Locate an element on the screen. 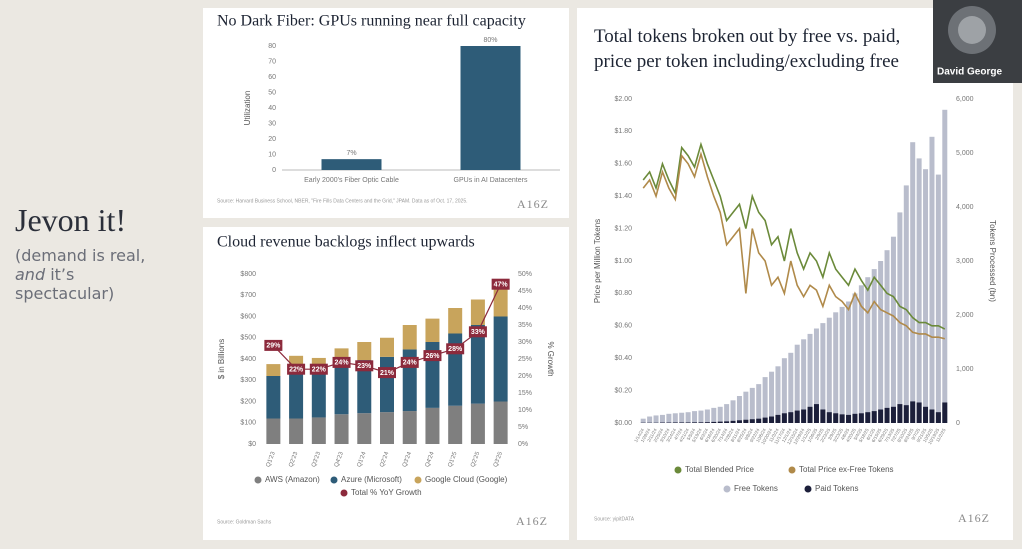 The width and height of the screenshot is (1022, 549). y-tick-label: $1.80 is located at coordinates (623, 131).